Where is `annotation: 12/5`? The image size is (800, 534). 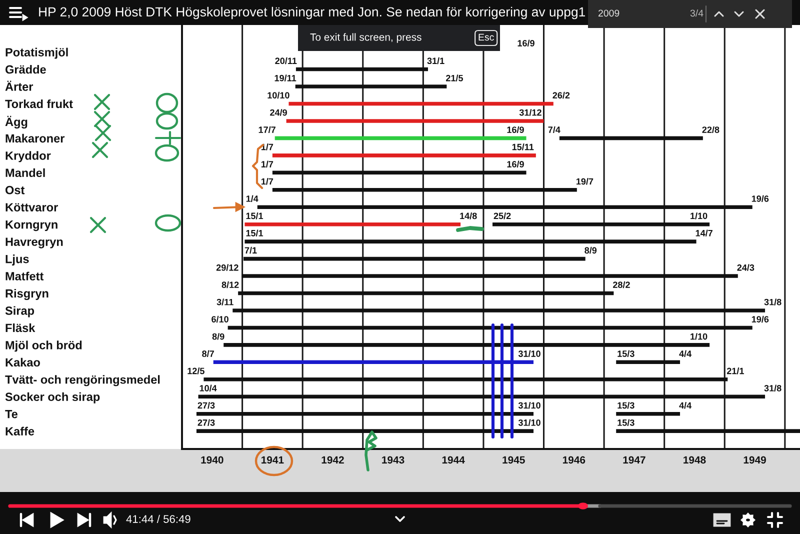 annotation: 12/5 is located at coordinates (196, 371).